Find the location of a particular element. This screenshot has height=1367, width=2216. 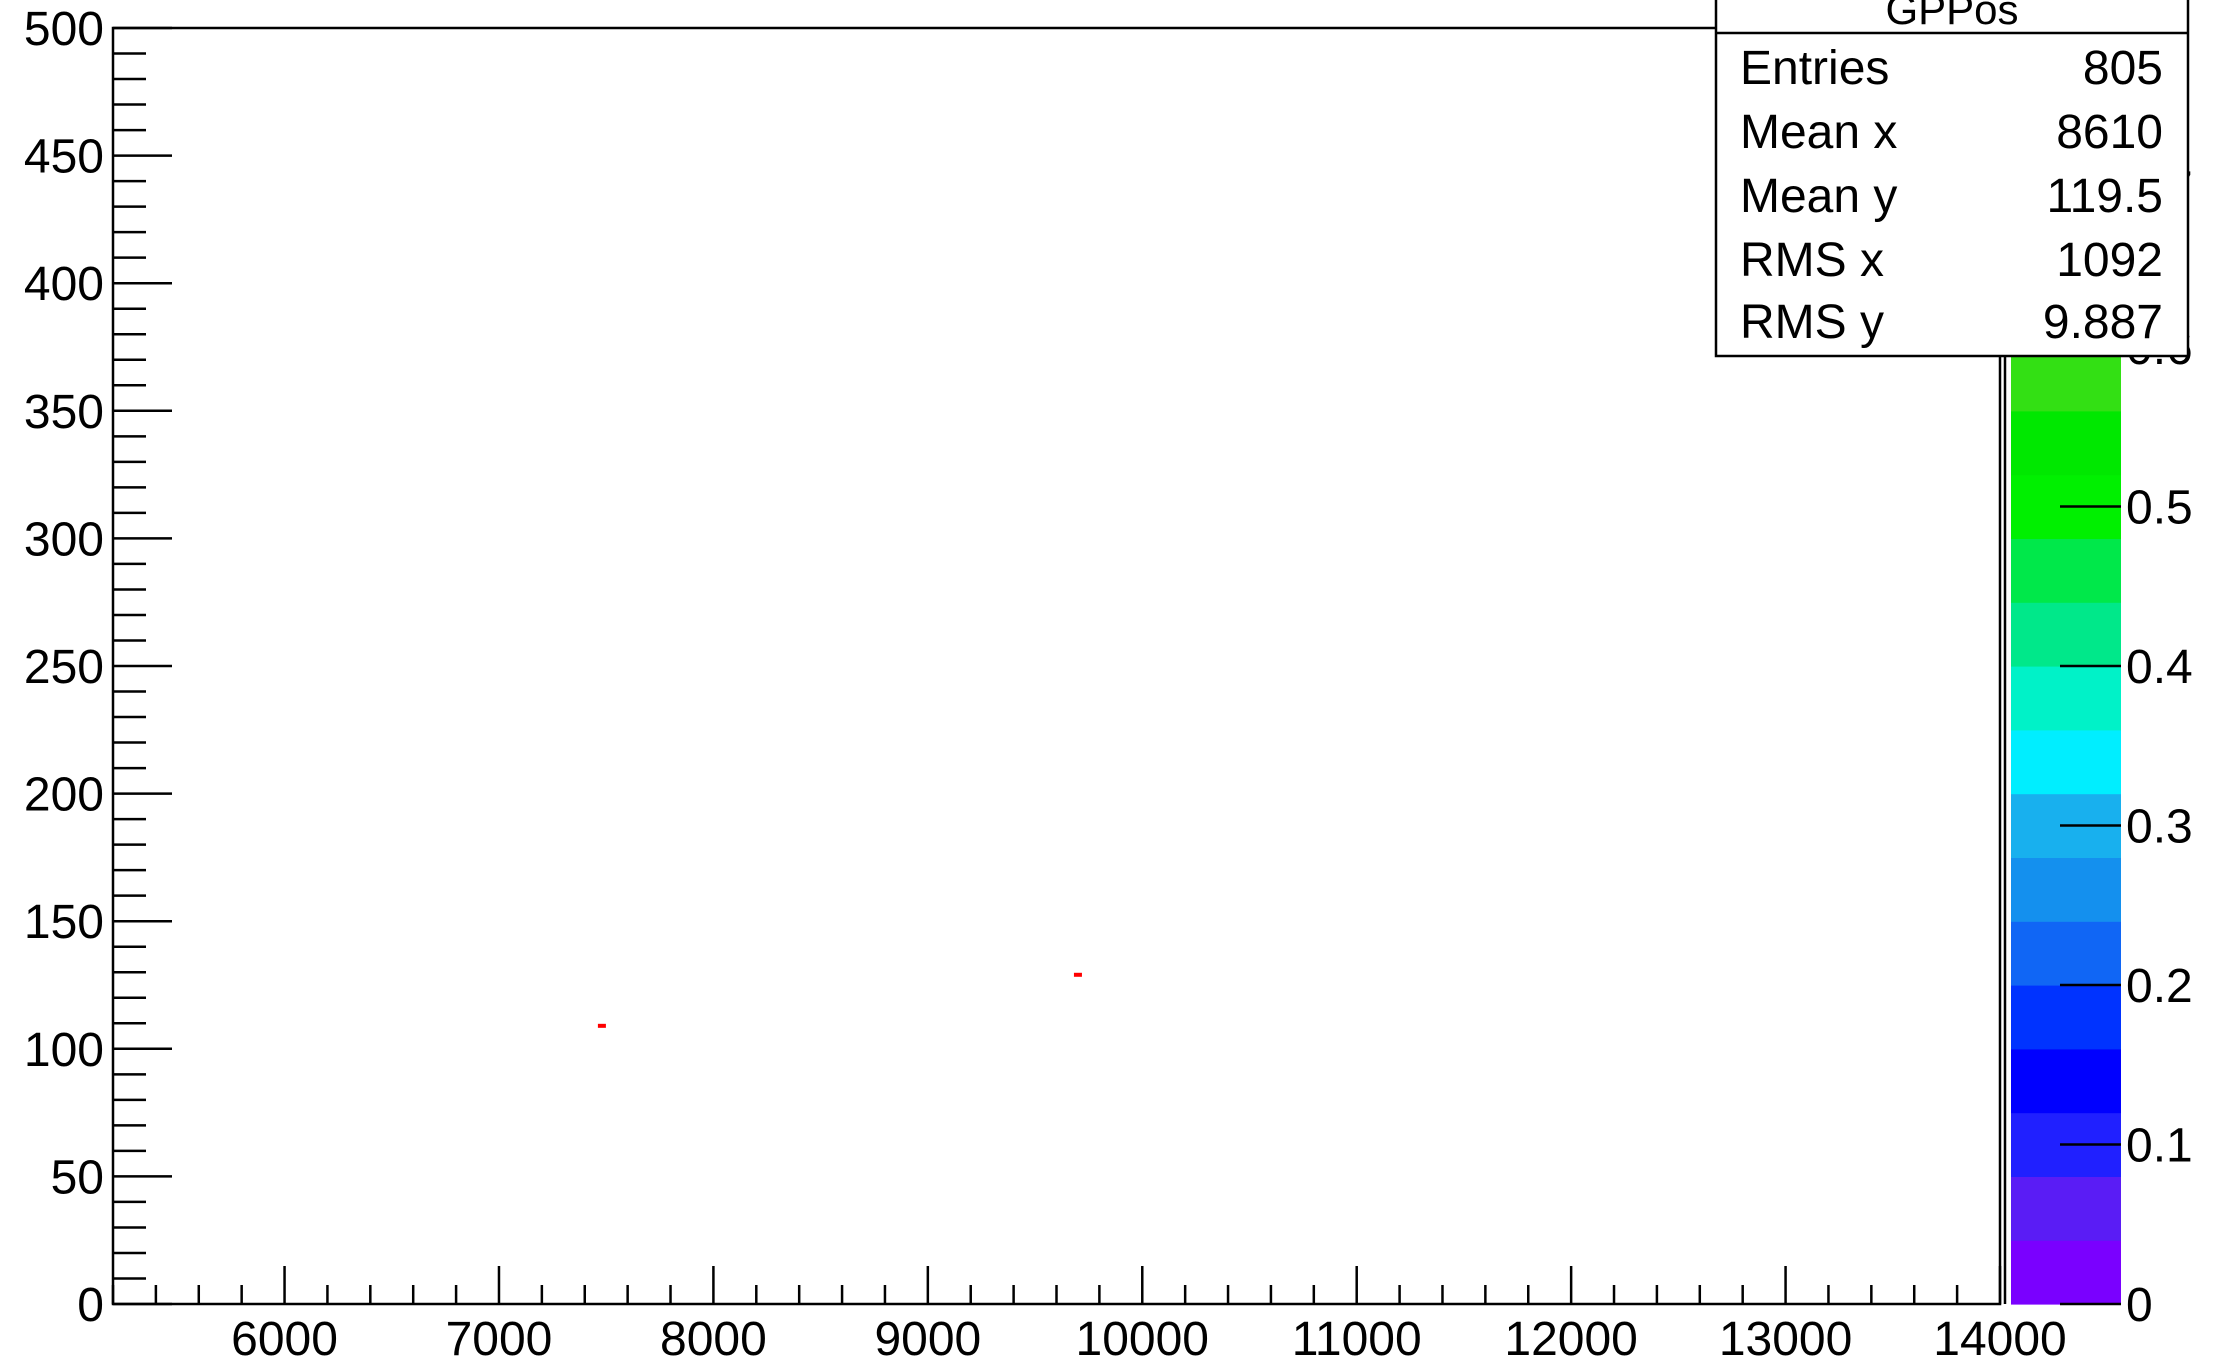

y-tick-label: 400 is located at coordinates (64, 284).